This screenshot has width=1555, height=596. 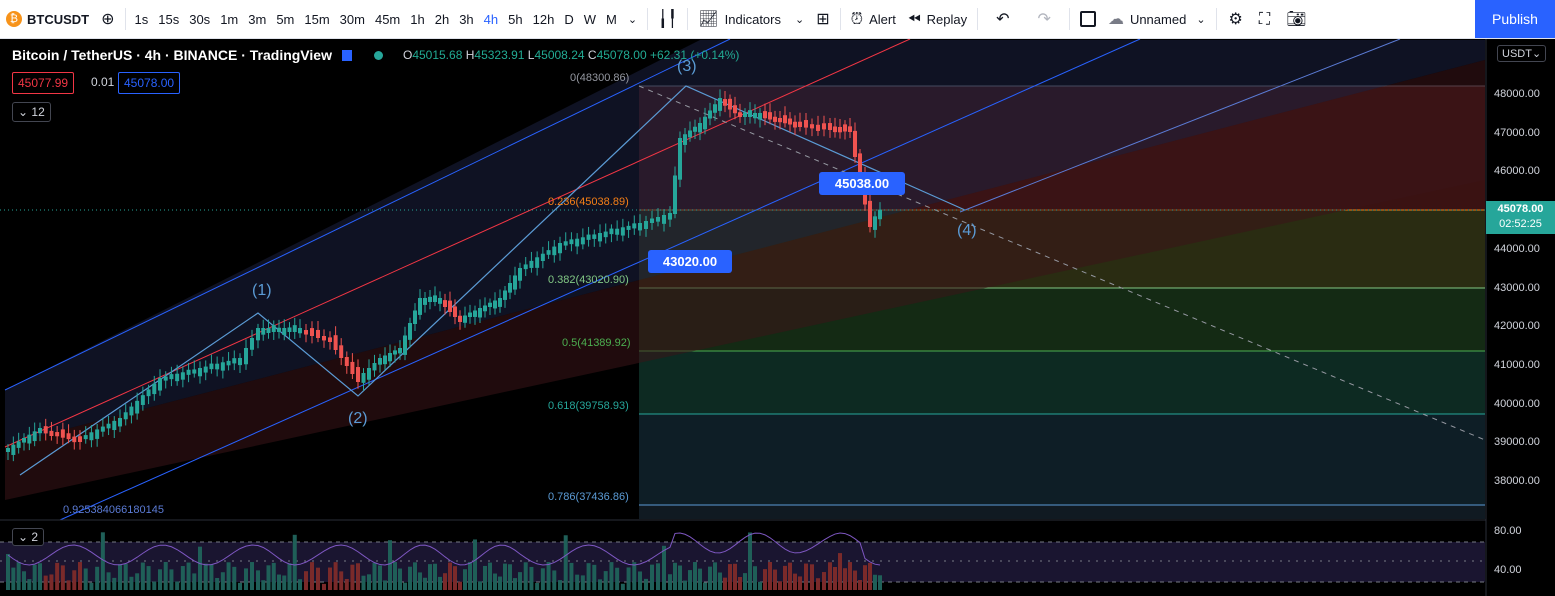 I want to click on low-label: L, so click(x=531, y=55).